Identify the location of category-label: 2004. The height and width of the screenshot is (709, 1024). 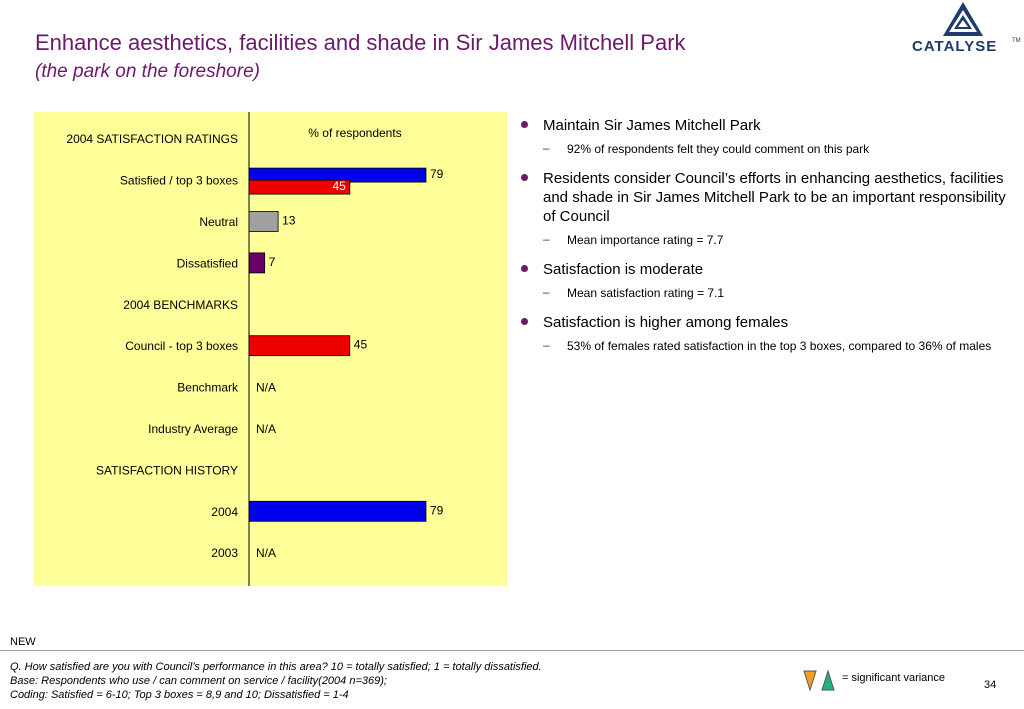
(224, 512).